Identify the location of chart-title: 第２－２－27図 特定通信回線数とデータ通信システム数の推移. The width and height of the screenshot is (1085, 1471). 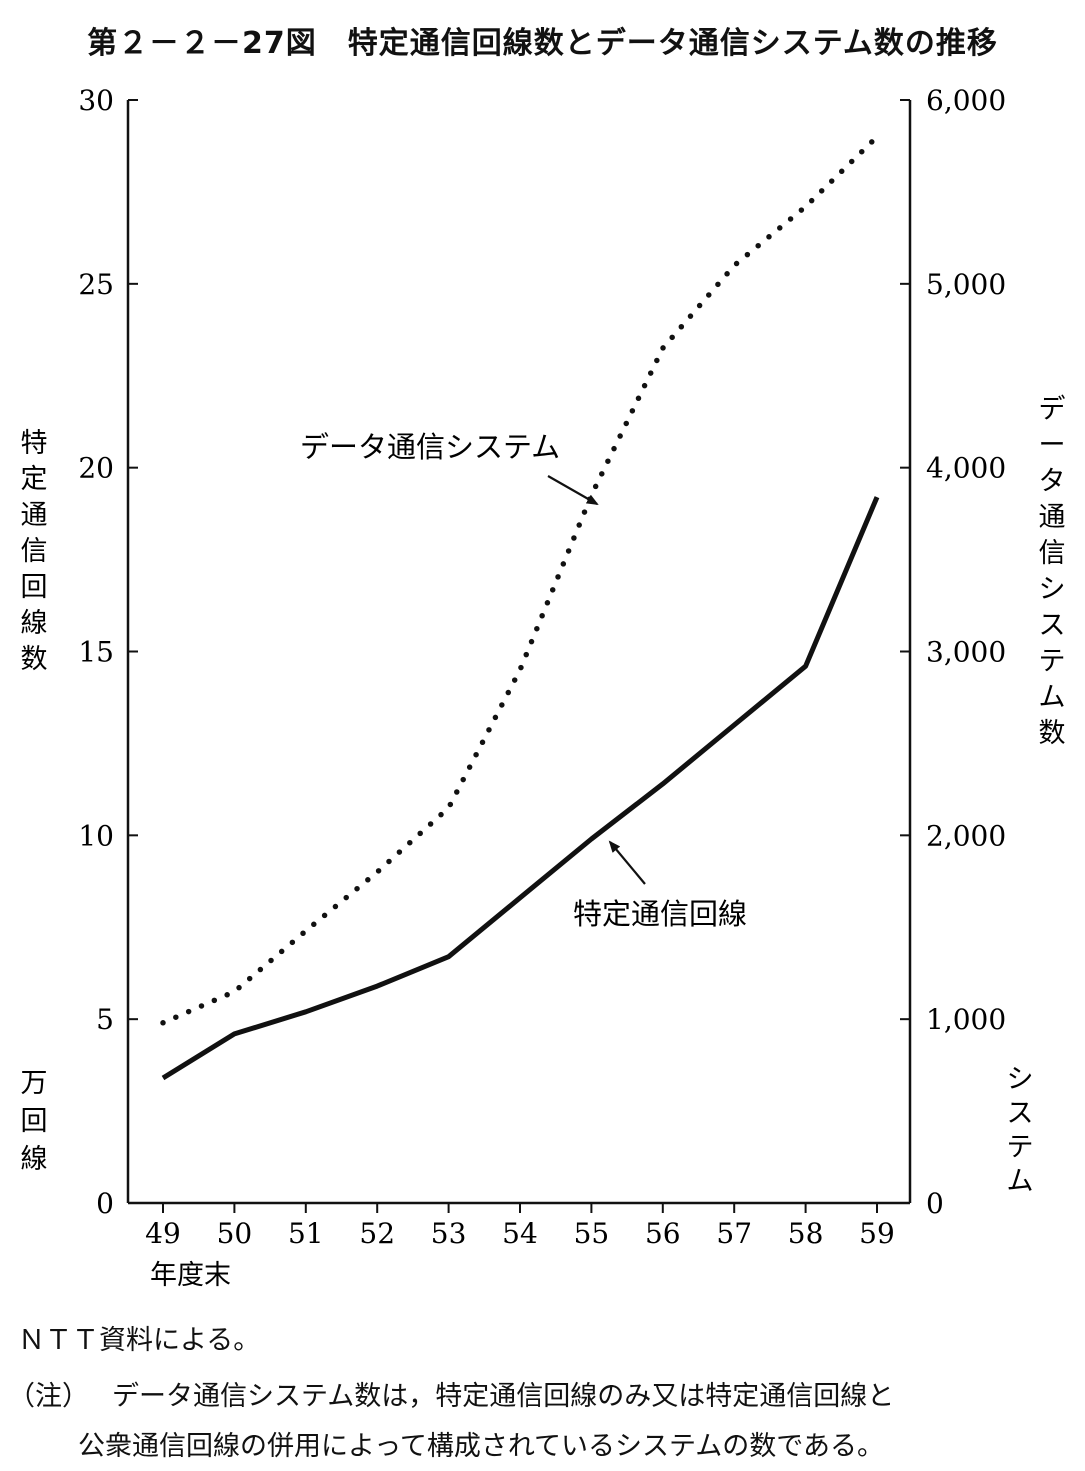
(542, 43).